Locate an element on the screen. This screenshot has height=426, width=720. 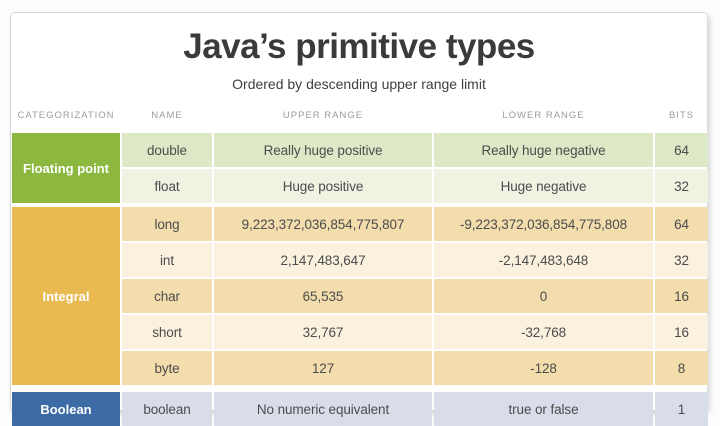
cell-bits-boolean: 1 is located at coordinates (681, 409).